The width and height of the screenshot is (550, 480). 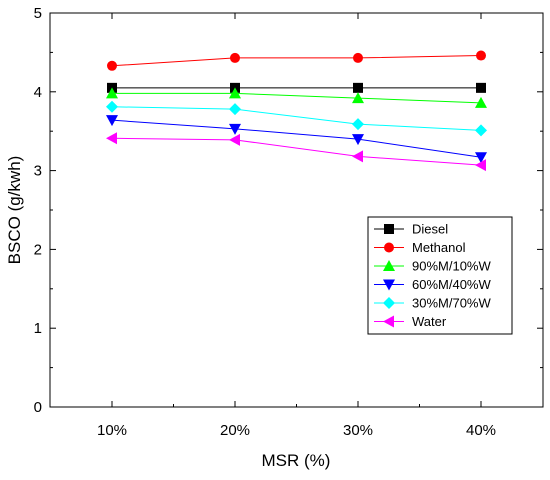 I want to click on y-tick-label: 2, so click(x=38, y=249).